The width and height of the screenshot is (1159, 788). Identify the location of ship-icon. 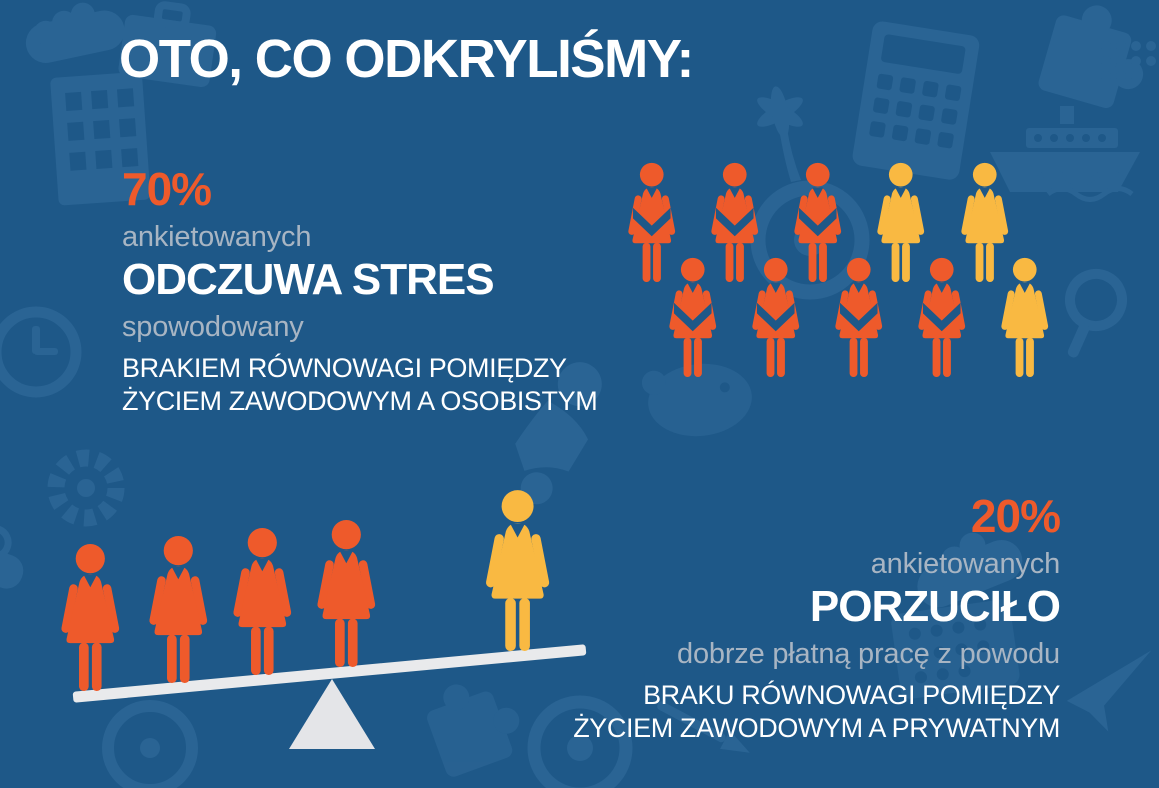
(1065, 149).